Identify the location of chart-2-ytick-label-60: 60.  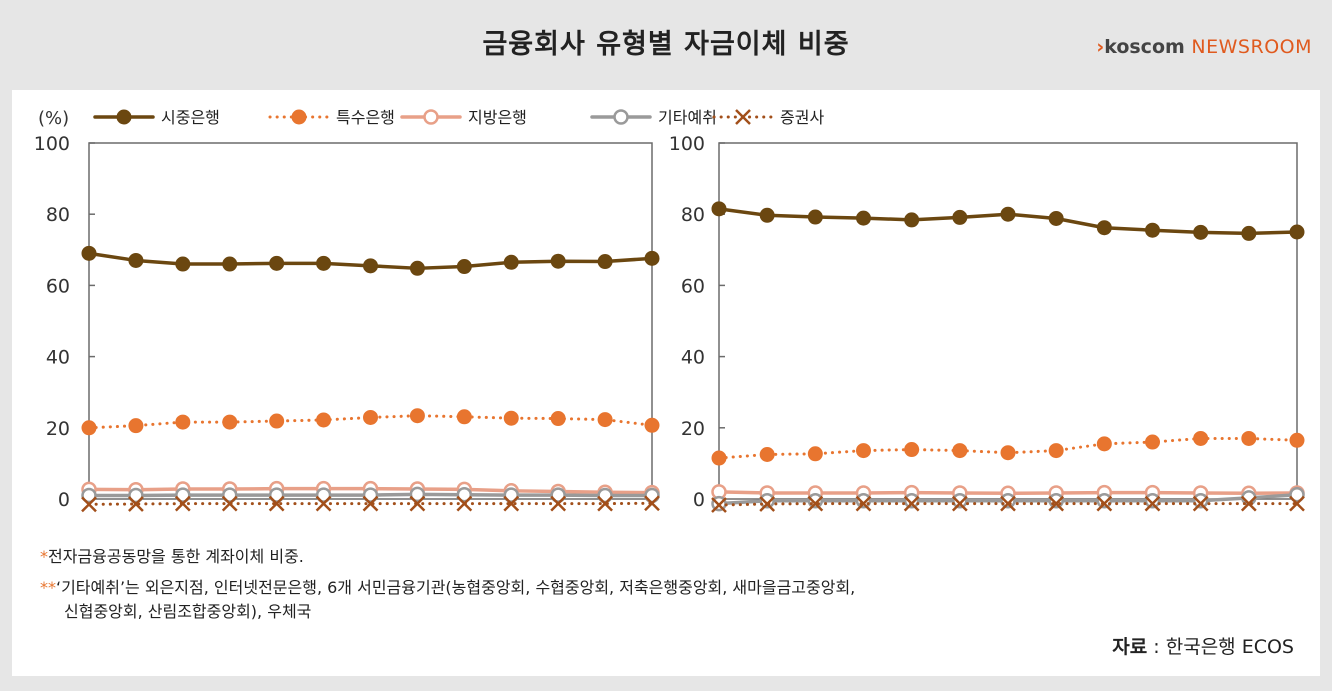
(693, 286).